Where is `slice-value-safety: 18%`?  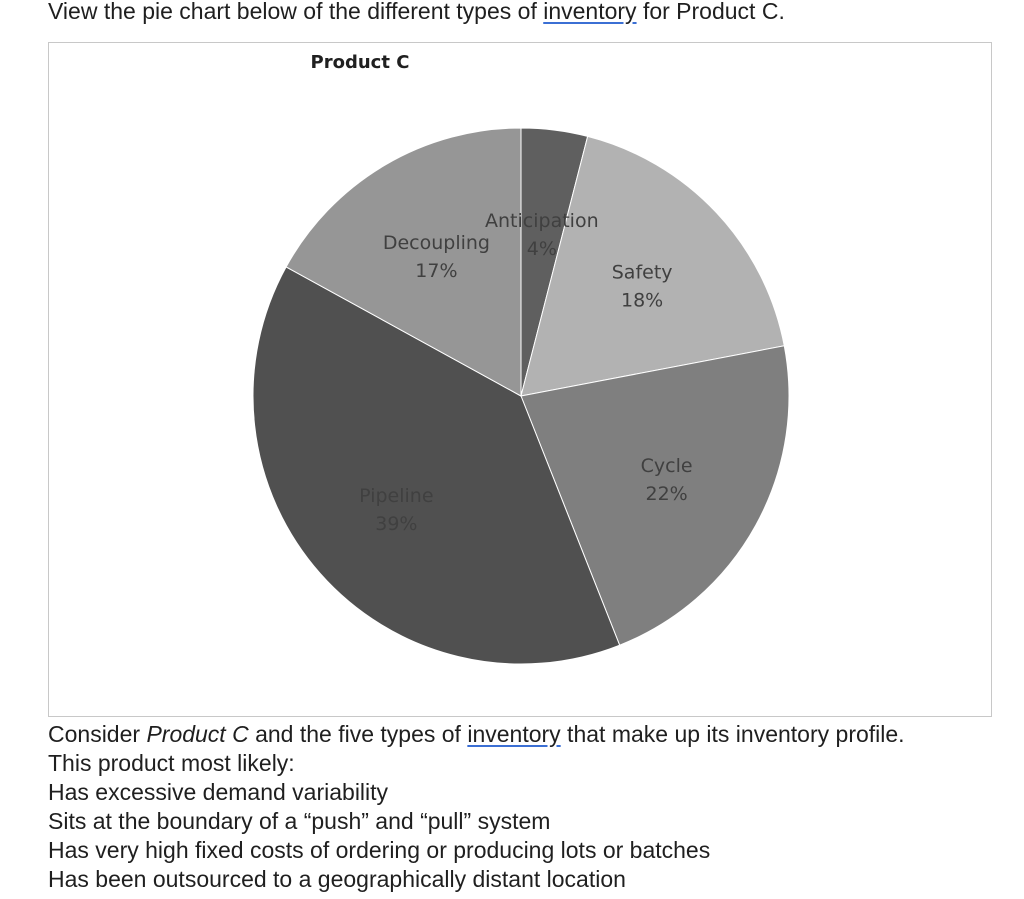
slice-value-safety: 18% is located at coordinates (642, 300).